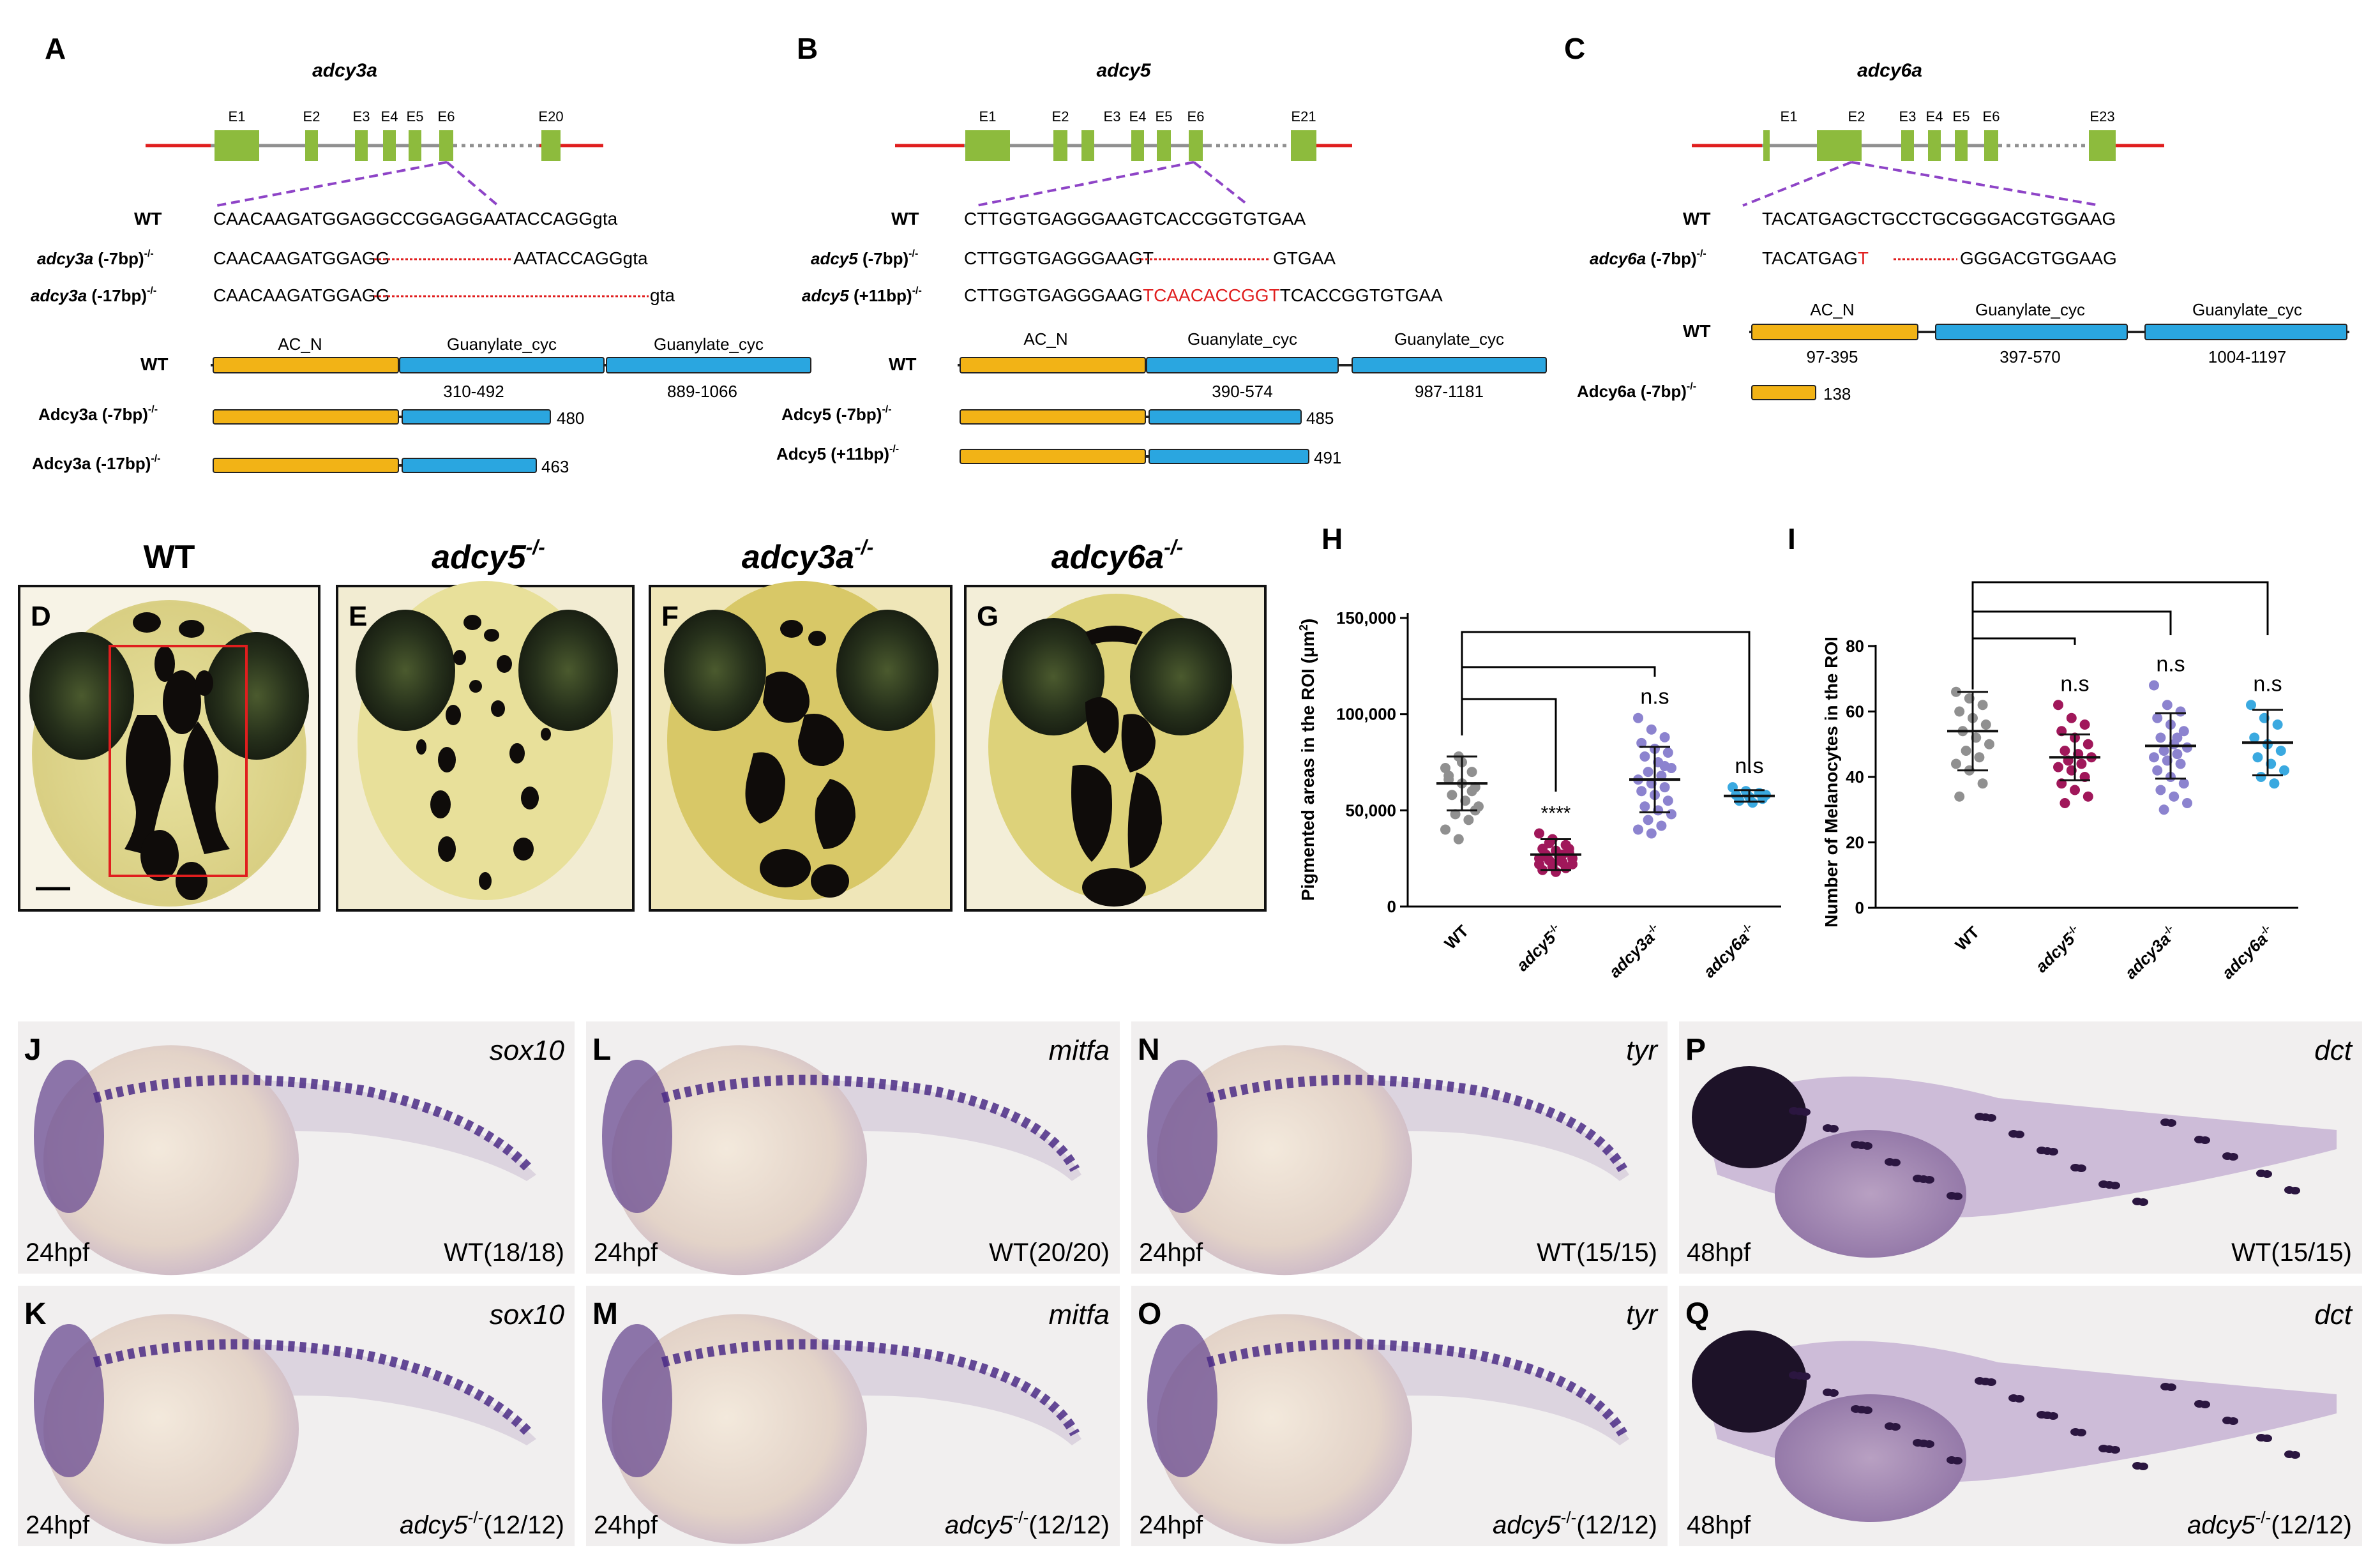 The image size is (2380, 1566). I want to click on panel-label-m: M, so click(605, 1314).